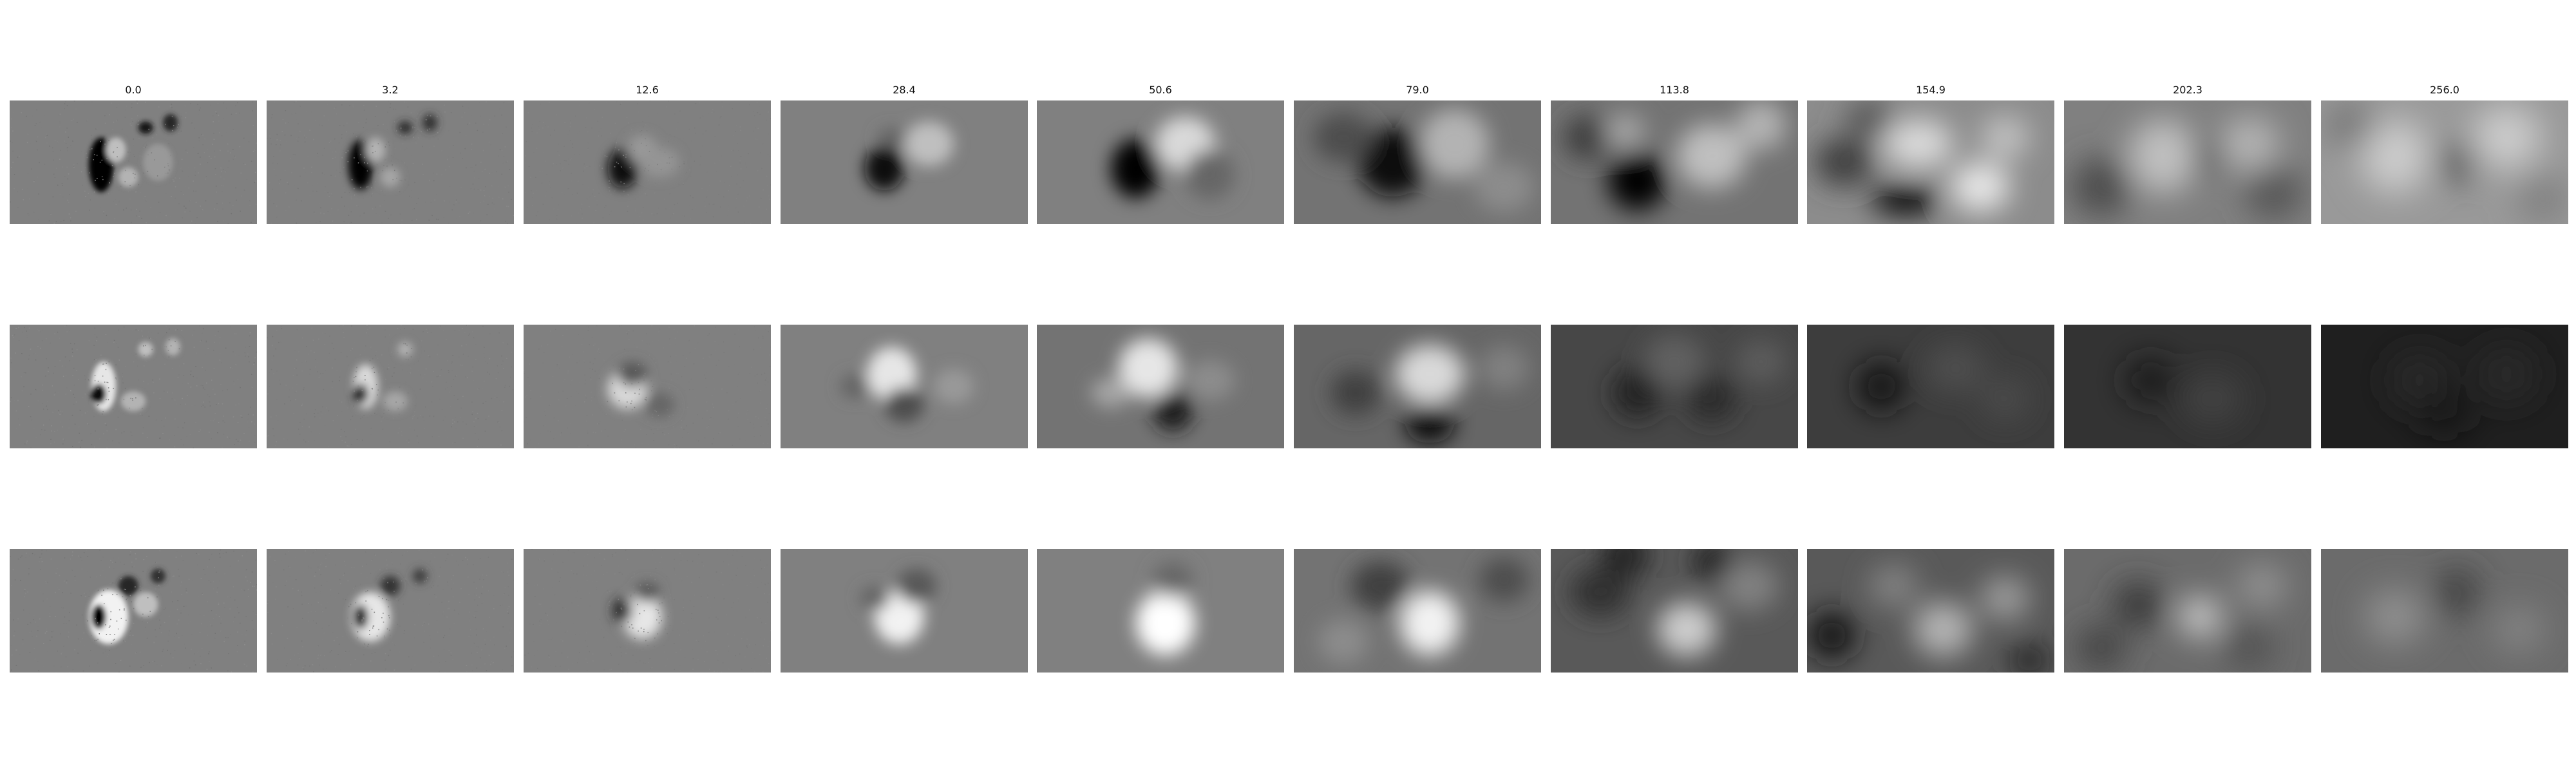 The width and height of the screenshot is (2576, 773). What do you see at coordinates (2444, 90) in the screenshot?
I see `column-title: 256.0` at bounding box center [2444, 90].